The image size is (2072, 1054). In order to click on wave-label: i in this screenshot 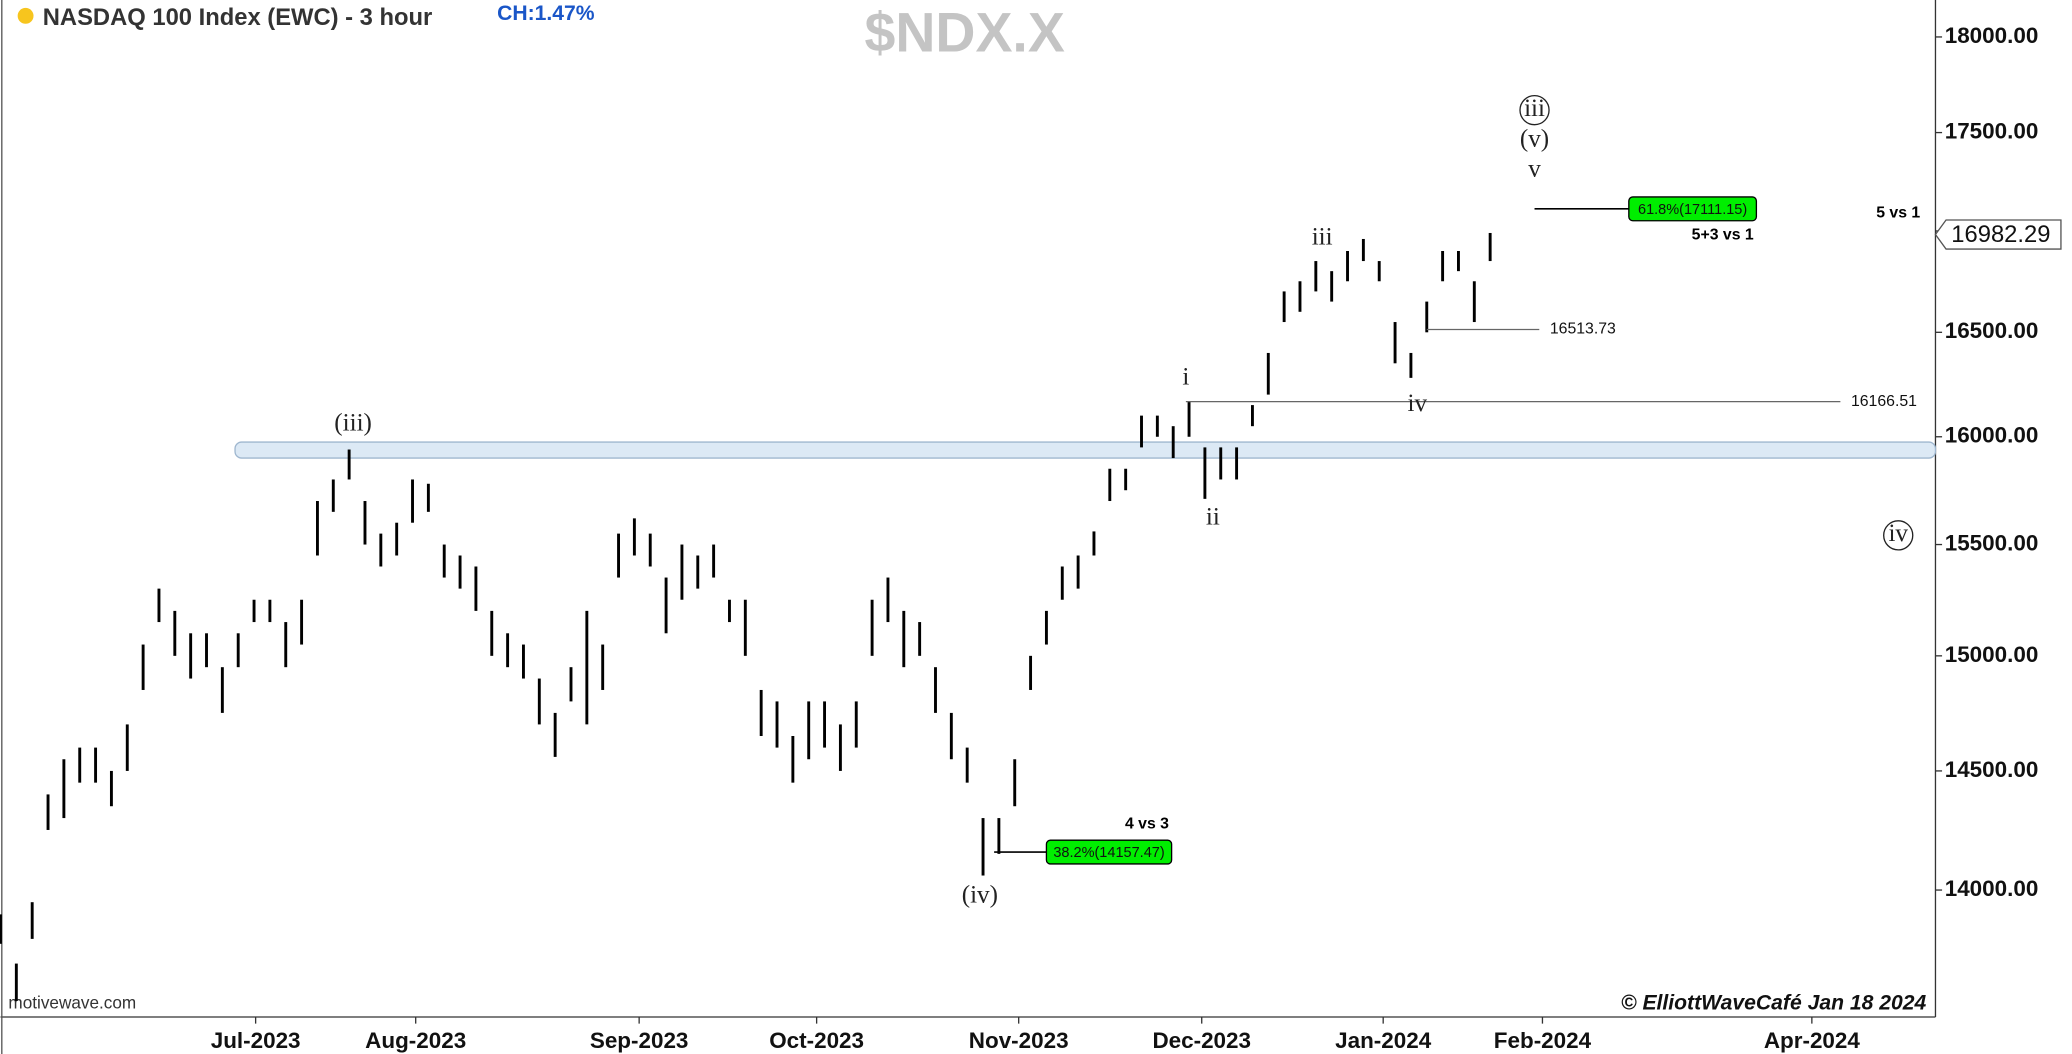, I will do `click(1185, 376)`.